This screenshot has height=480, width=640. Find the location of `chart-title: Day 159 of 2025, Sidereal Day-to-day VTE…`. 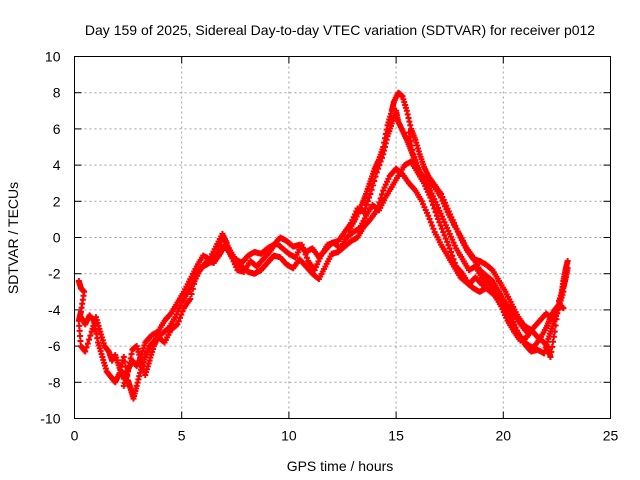

chart-title: Day 159 of 2025, Sidereal Day-to-day VTE… is located at coordinates (340, 30).